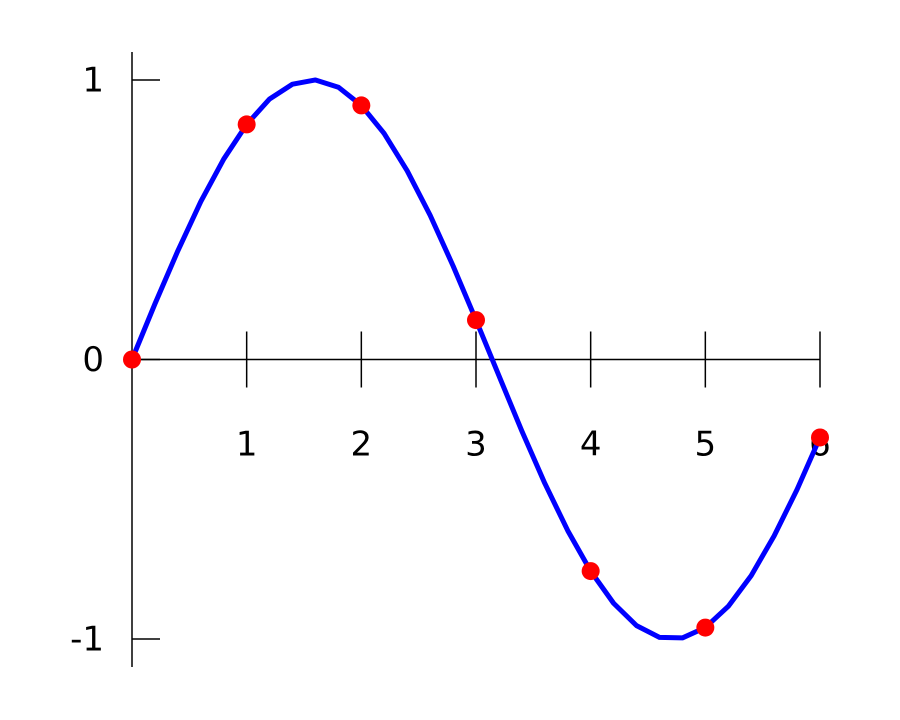  I want to click on y-tick-label: -1, so click(87, 640).